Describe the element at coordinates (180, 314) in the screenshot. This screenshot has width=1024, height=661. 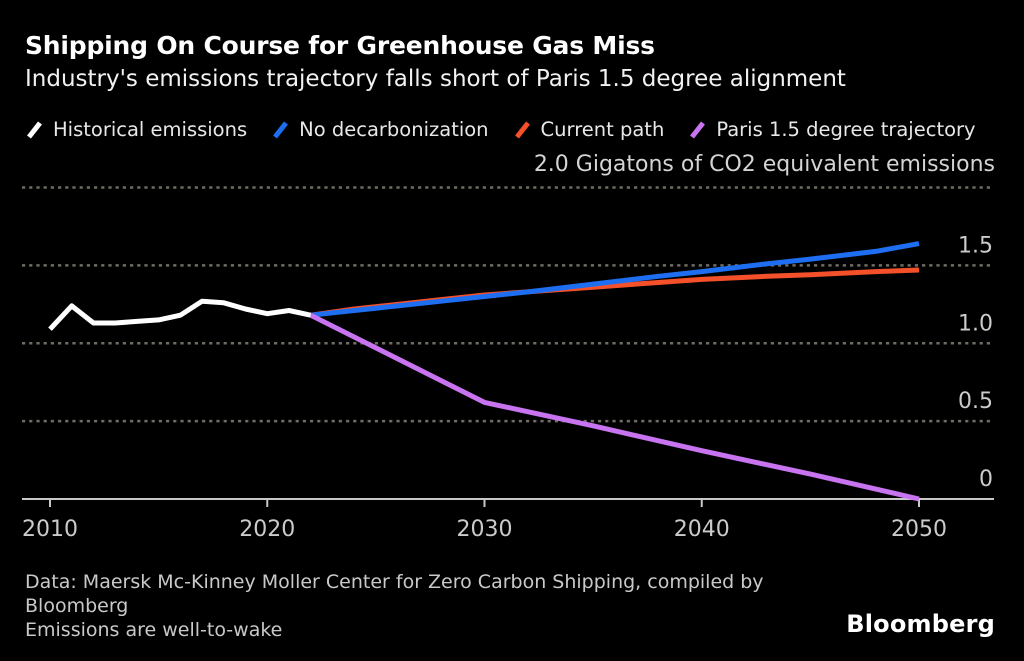
I see `series-line-historical-emissions` at that location.